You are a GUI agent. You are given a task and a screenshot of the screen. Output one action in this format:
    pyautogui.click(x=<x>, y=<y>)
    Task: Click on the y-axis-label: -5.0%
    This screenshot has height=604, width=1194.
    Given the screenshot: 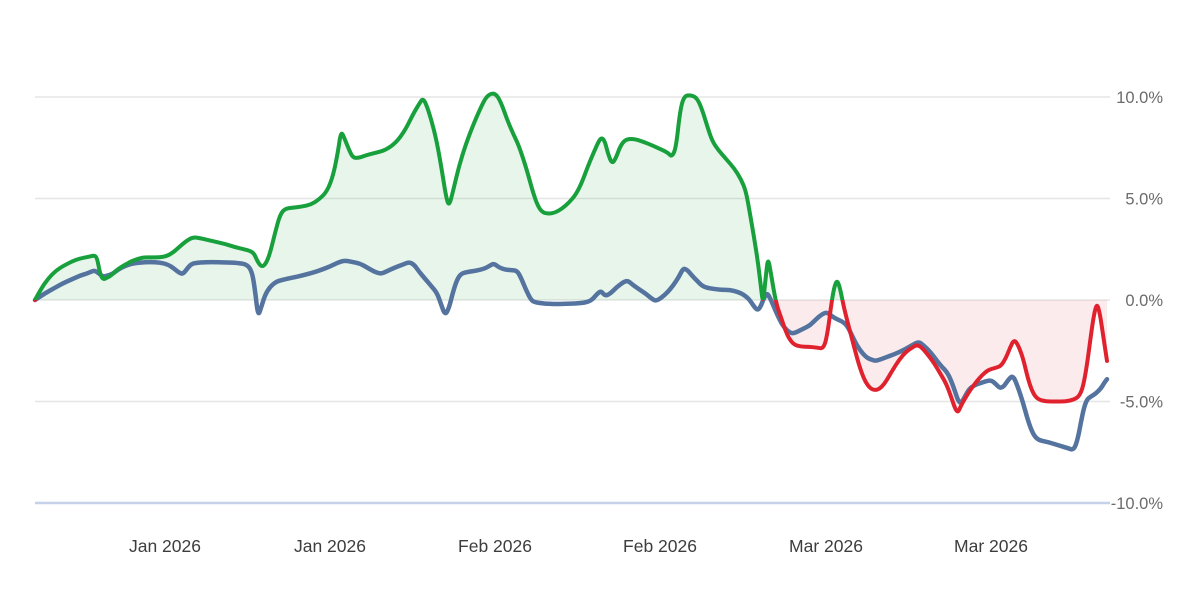 What is the action you would take?
    pyautogui.click(x=1141, y=402)
    